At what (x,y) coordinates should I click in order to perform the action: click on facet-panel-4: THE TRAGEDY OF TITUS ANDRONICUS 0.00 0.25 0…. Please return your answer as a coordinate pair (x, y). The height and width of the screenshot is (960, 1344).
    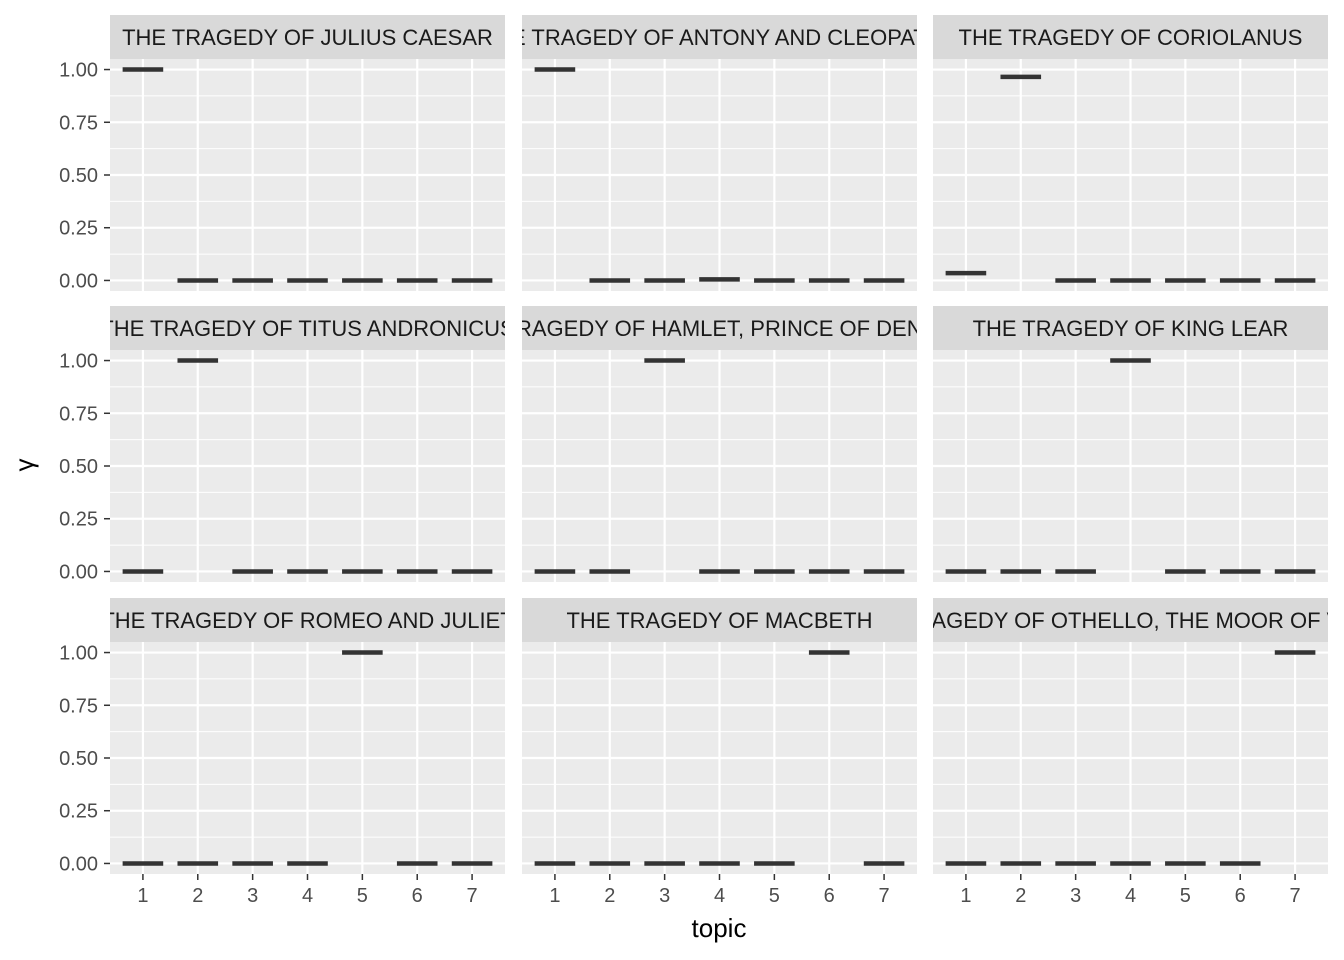
    Looking at the image, I should click on (286, 444).